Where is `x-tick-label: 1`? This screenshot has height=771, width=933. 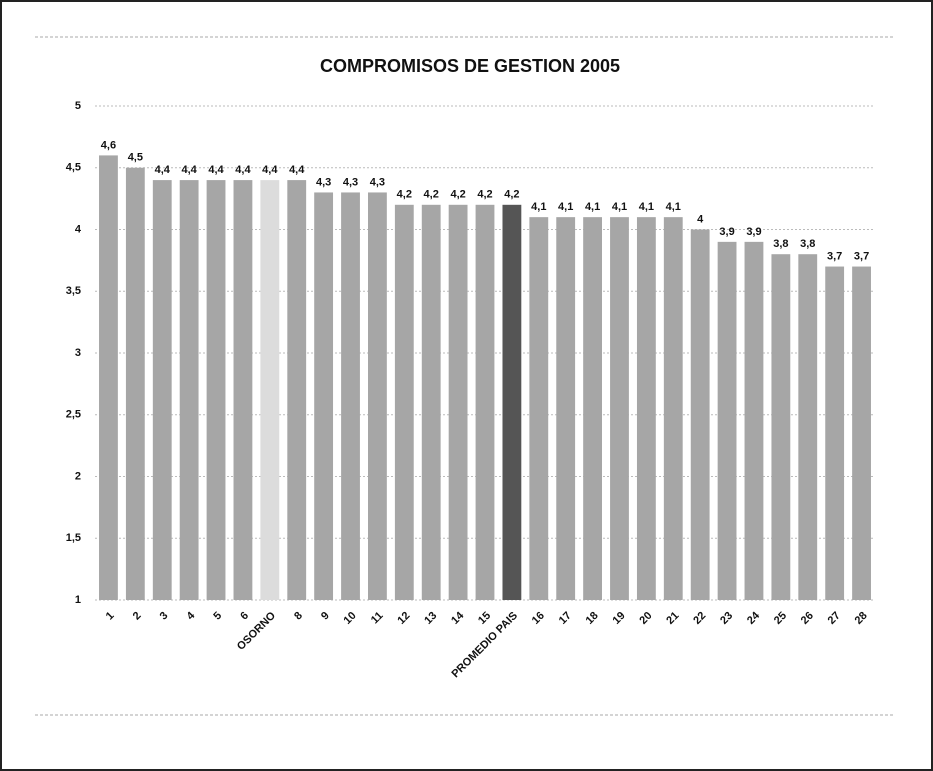 x-tick-label: 1 is located at coordinates (110, 616).